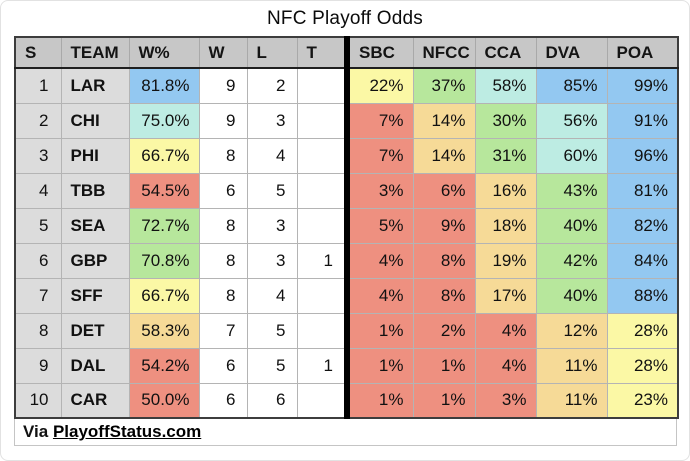 Image resolution: width=690 pixels, height=461 pixels. Describe the element at coordinates (38, 190) in the screenshot. I see `cell-seed: 4` at that location.